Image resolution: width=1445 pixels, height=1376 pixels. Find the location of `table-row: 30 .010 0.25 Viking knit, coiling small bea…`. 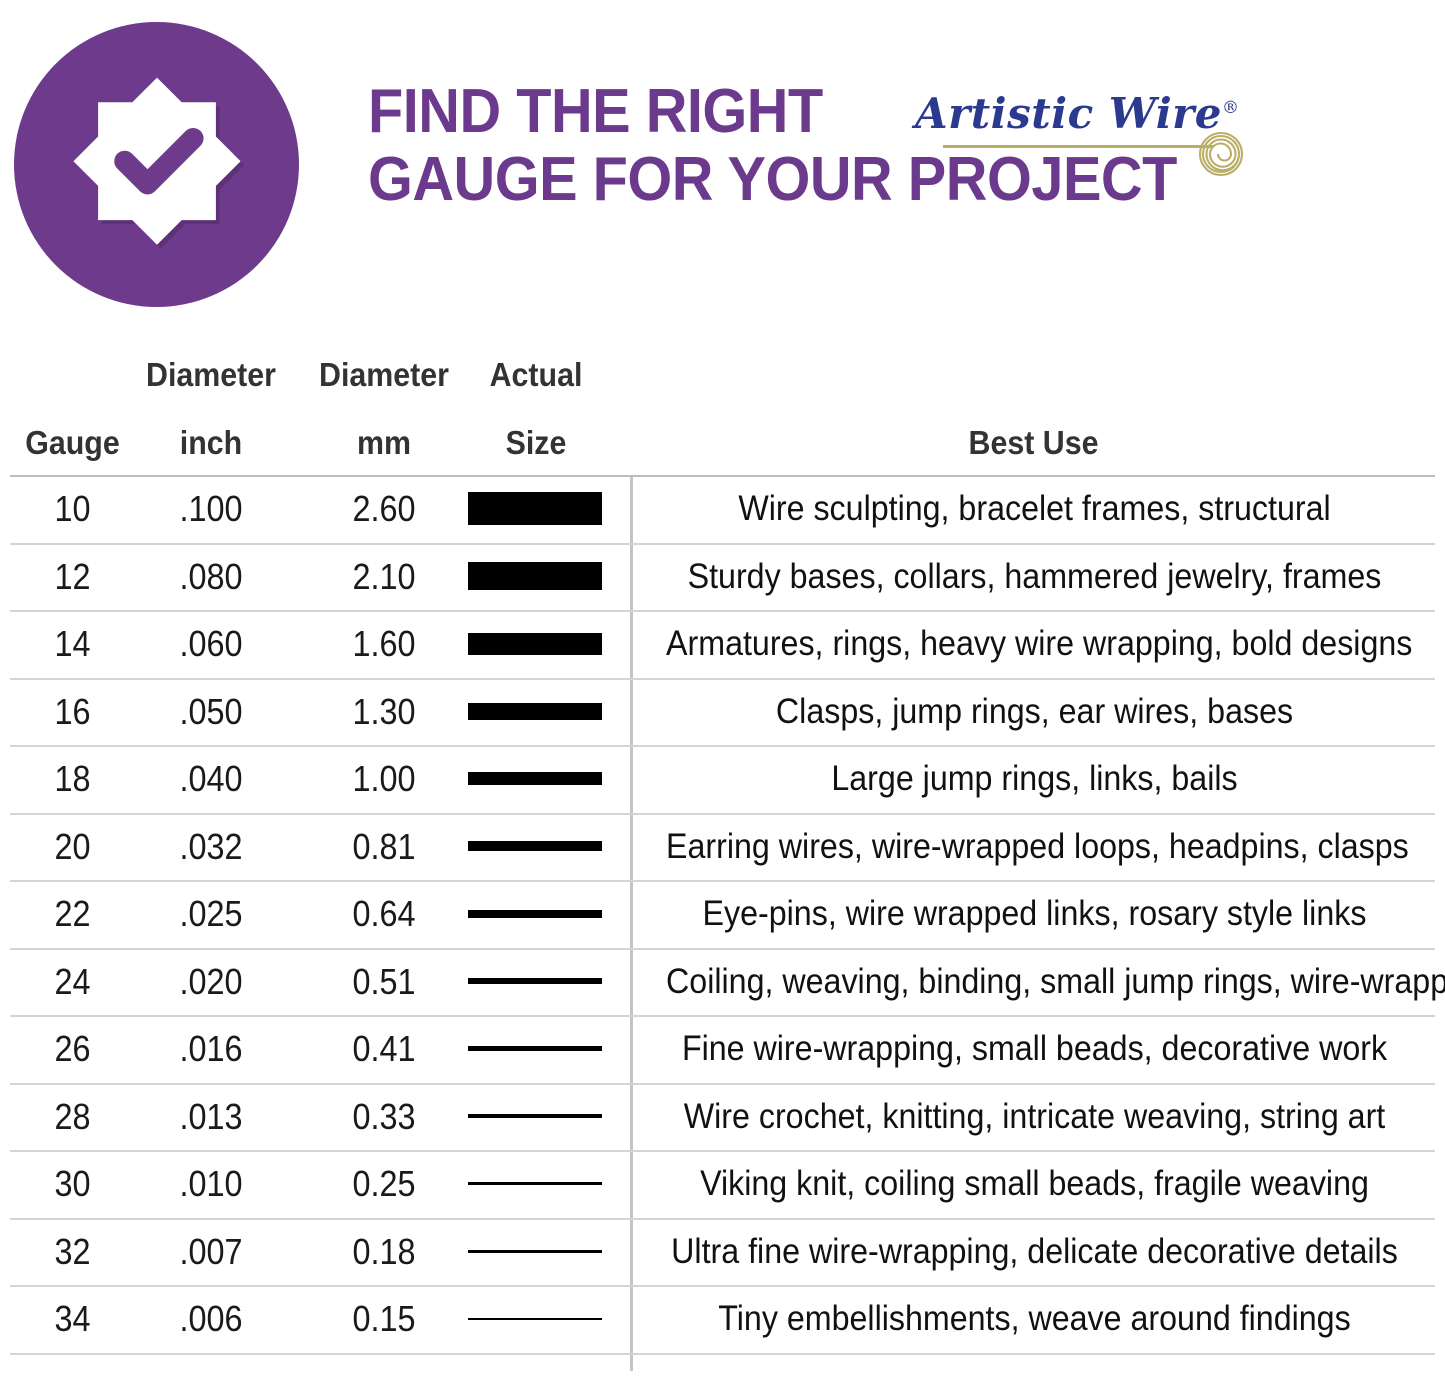

table-row: 30 .010 0.25 Viking knit, coiling small bea… is located at coordinates (722, 1184).